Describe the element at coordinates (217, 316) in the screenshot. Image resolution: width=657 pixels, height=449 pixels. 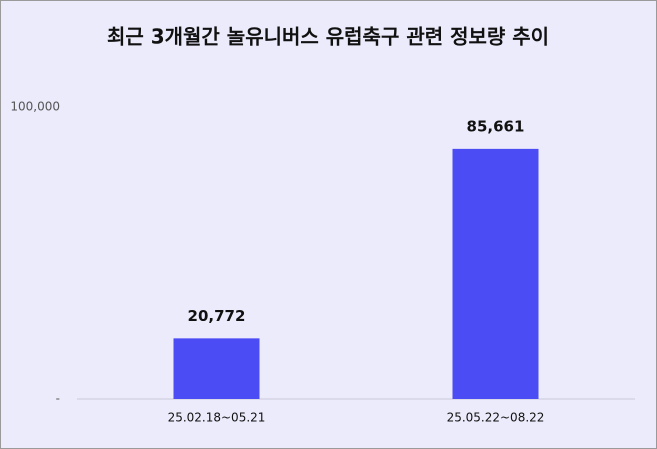
I see `value-label: 20,772` at that location.